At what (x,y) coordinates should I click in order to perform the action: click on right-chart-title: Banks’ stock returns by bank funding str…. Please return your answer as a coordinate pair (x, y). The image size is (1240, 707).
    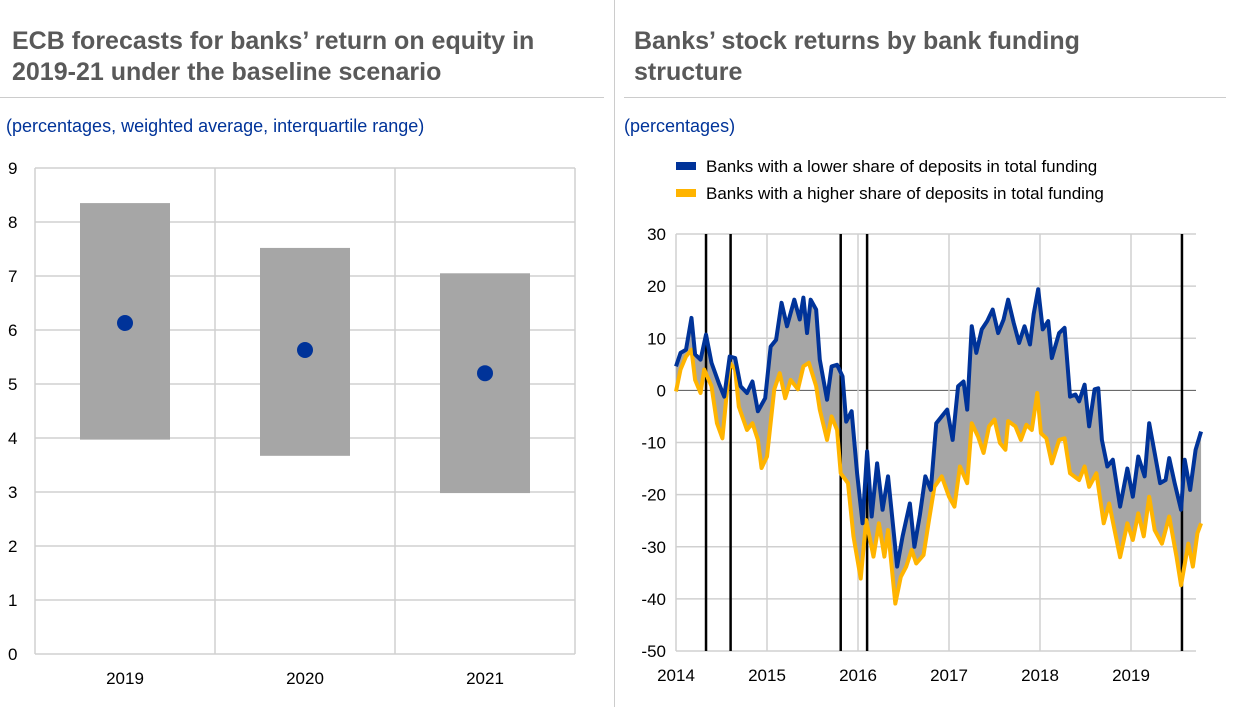
    Looking at the image, I should click on (857, 56).